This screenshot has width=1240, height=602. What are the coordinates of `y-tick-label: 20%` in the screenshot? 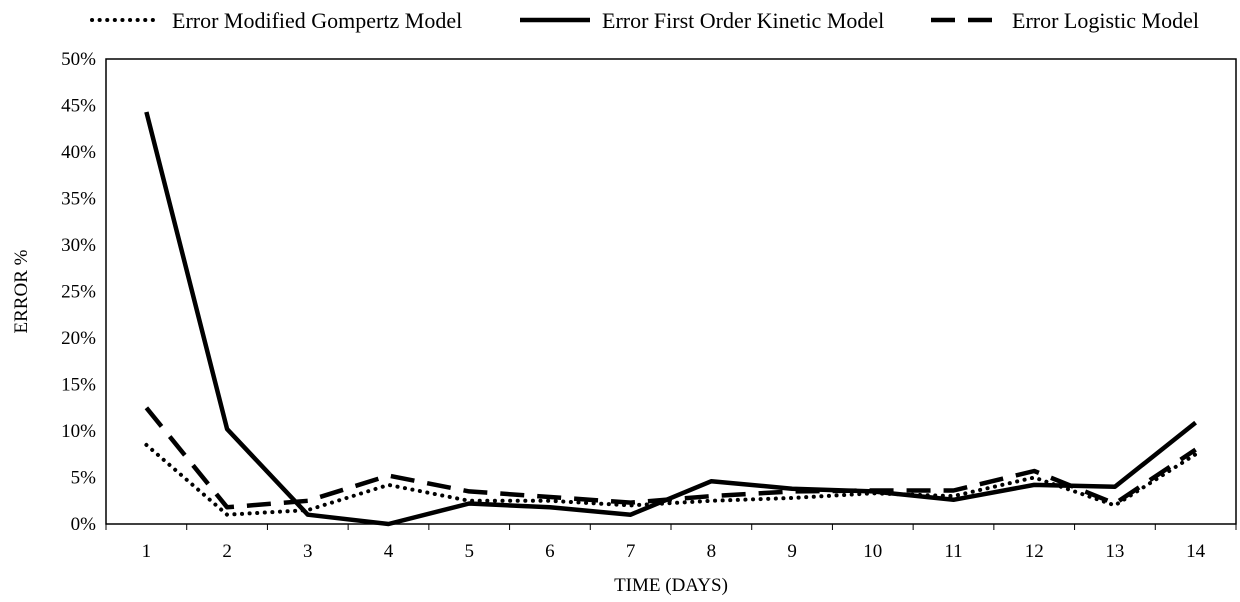 It's located at (78, 338).